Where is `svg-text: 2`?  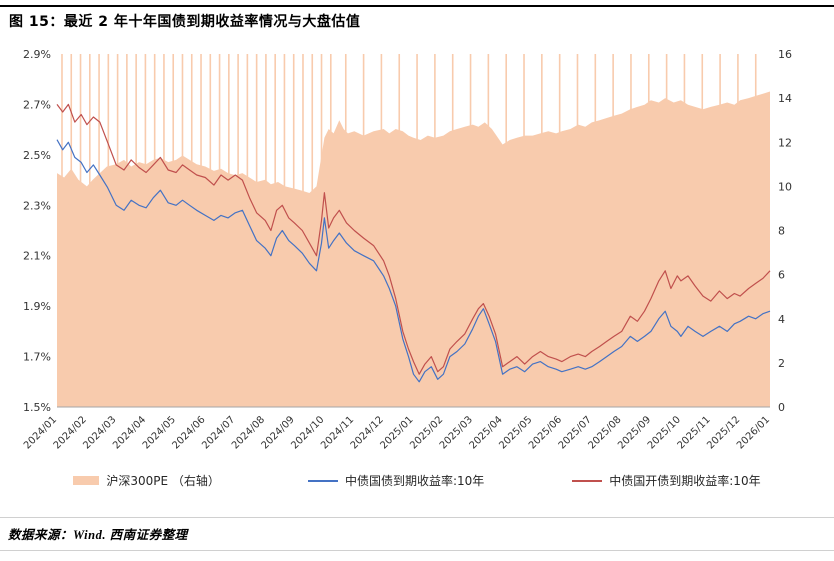 svg-text: 2 is located at coordinates (781, 363).